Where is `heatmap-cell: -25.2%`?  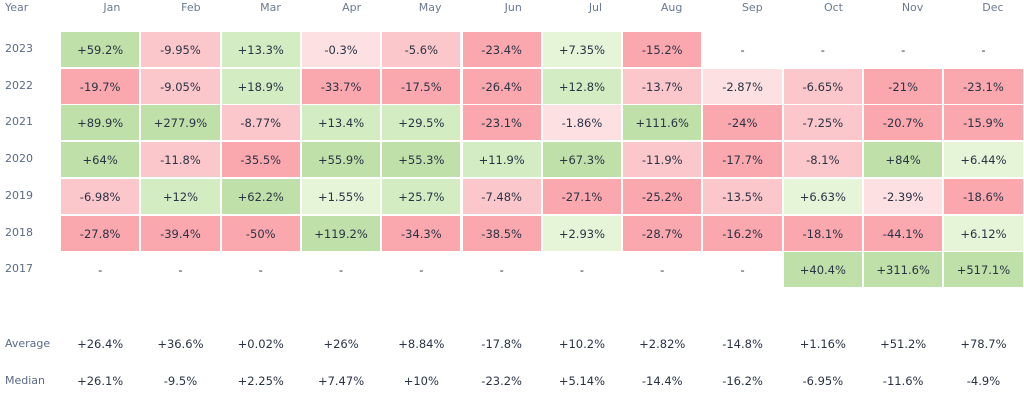
heatmap-cell: -25.2% is located at coordinates (662, 196).